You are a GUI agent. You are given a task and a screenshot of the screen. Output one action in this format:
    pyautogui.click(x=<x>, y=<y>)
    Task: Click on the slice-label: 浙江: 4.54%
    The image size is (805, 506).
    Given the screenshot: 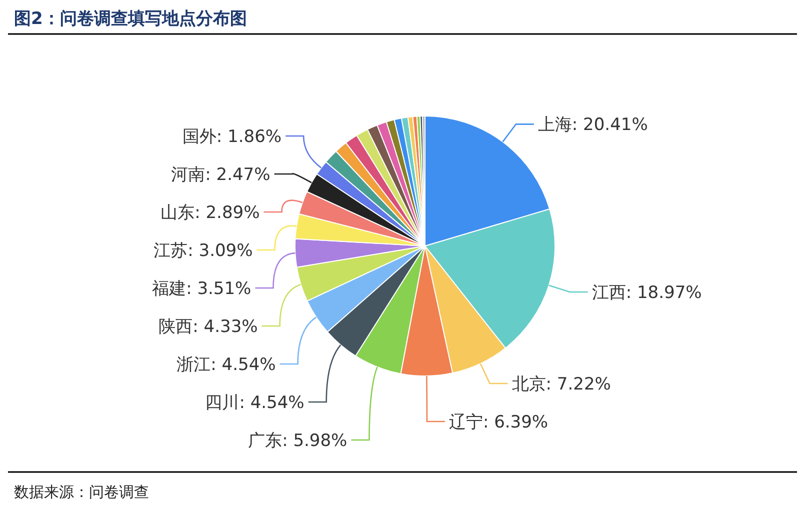 What is the action you would take?
    pyautogui.click(x=226, y=365)
    